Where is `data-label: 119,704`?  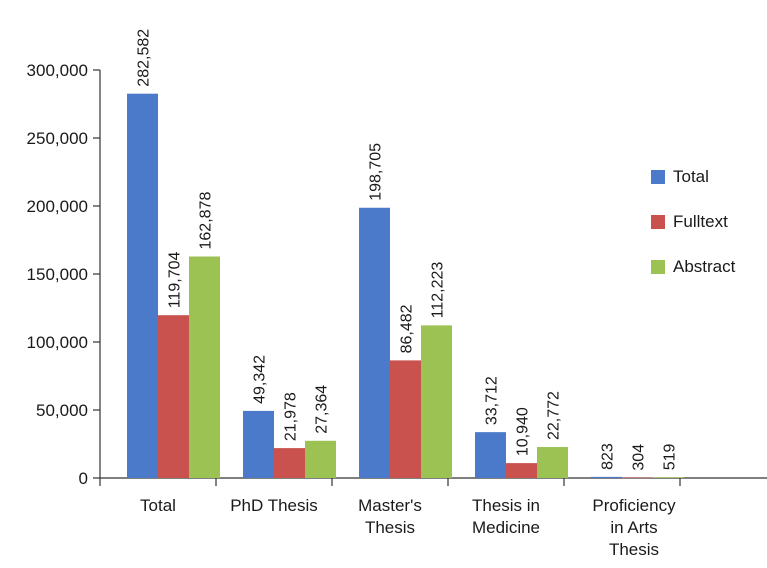 data-label: 119,704 is located at coordinates (175, 279).